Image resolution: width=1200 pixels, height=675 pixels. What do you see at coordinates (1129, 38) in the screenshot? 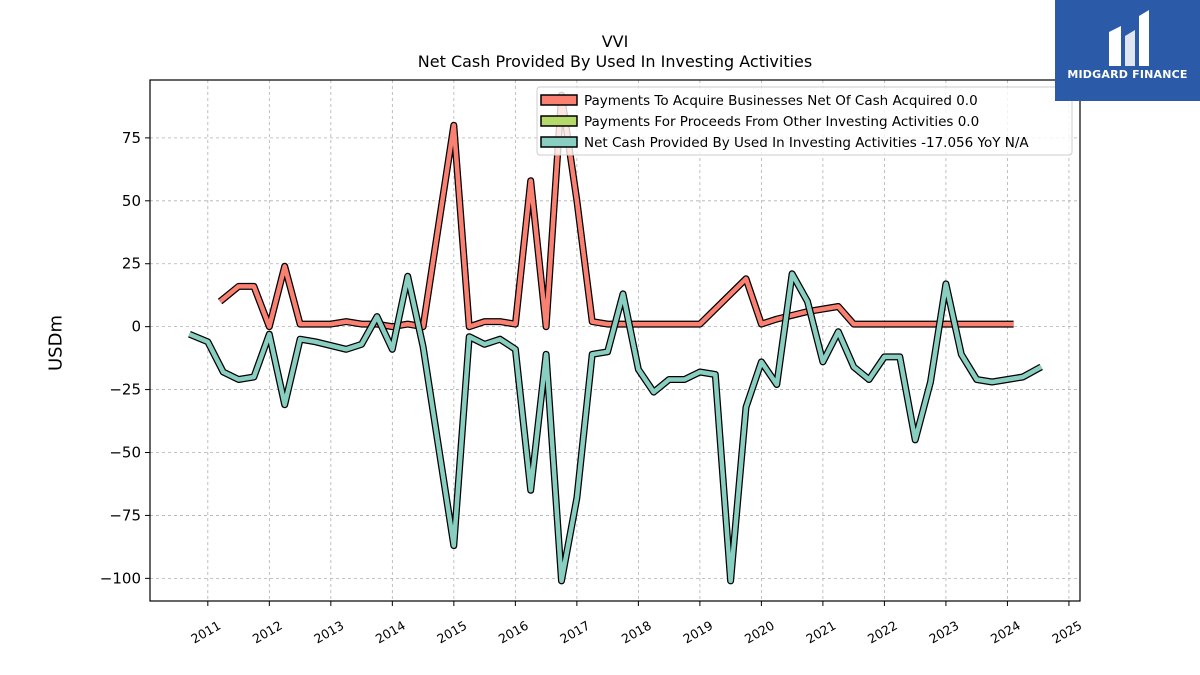
I see `logo-mark-icon` at bounding box center [1129, 38].